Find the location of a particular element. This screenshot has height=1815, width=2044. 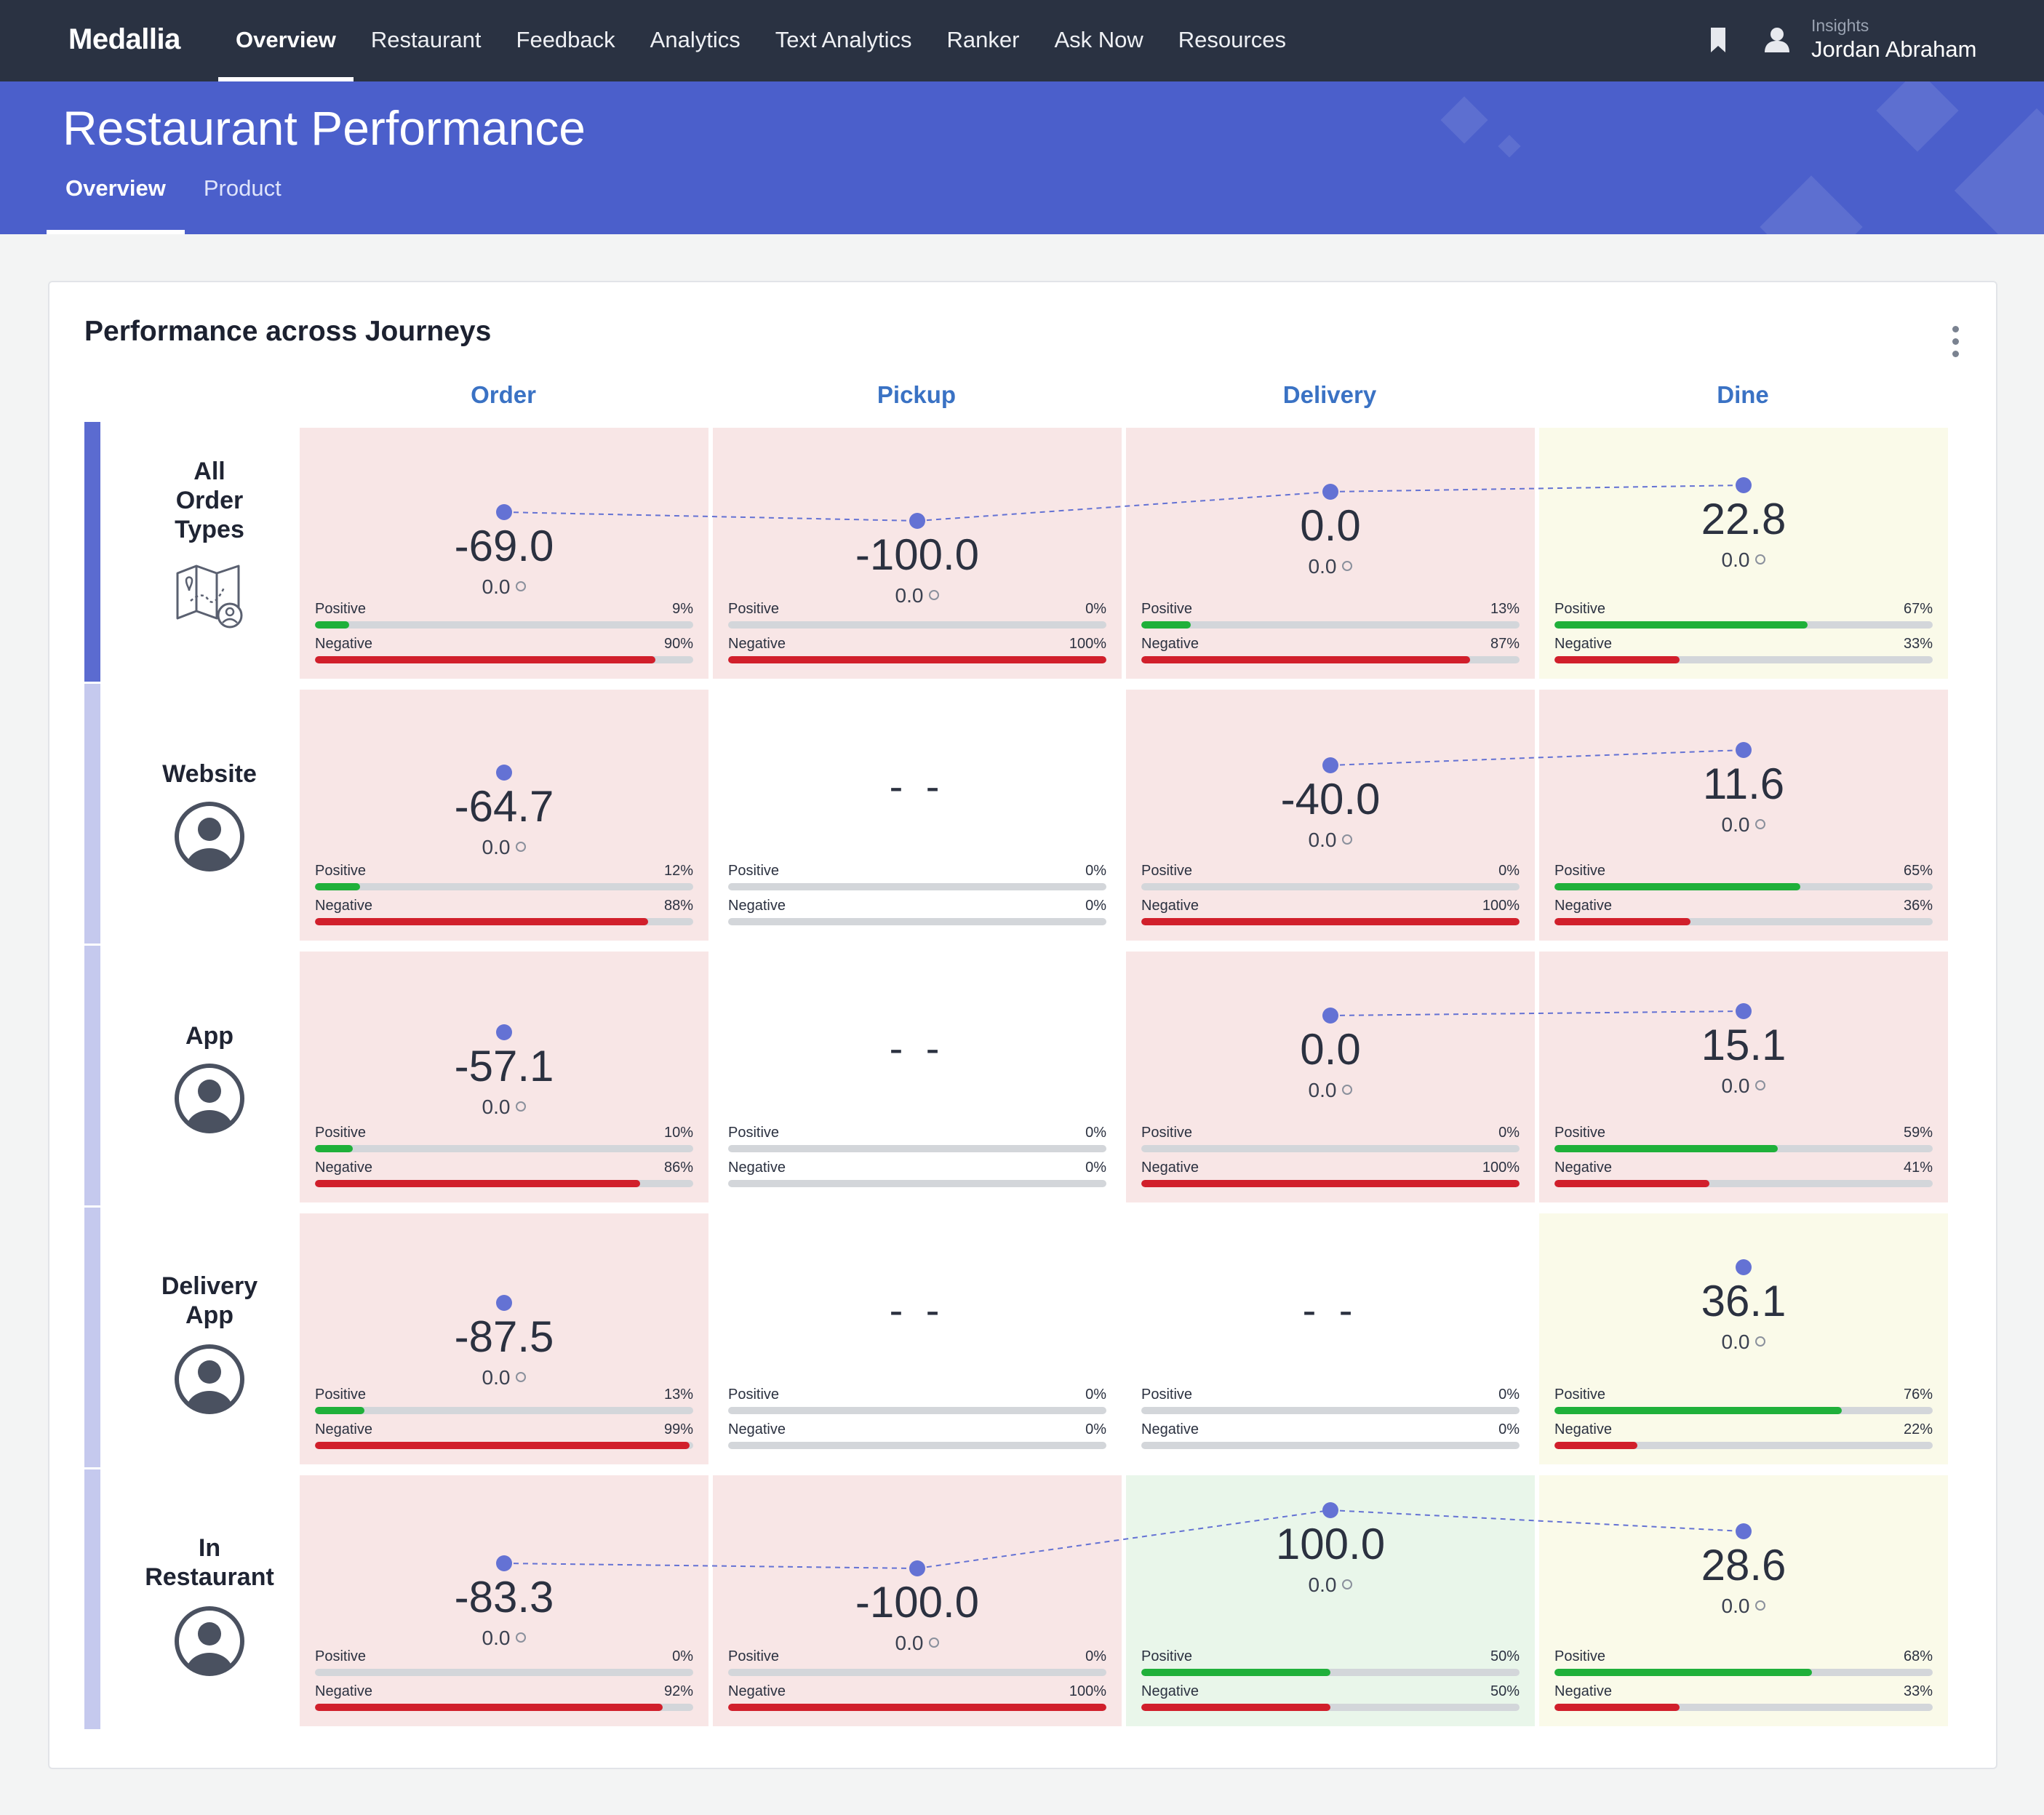

negative-percent: 33% is located at coordinates (1918, 1691).